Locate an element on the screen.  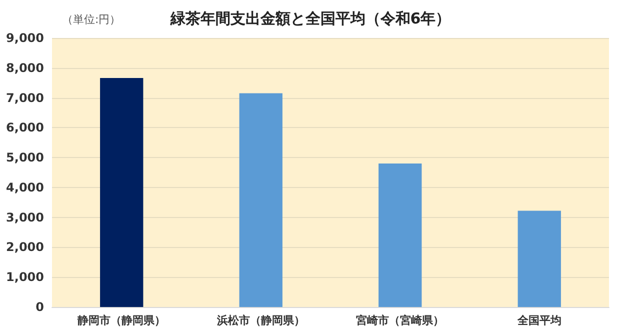
y-tick-label: 6,000 is located at coordinates (25, 127).